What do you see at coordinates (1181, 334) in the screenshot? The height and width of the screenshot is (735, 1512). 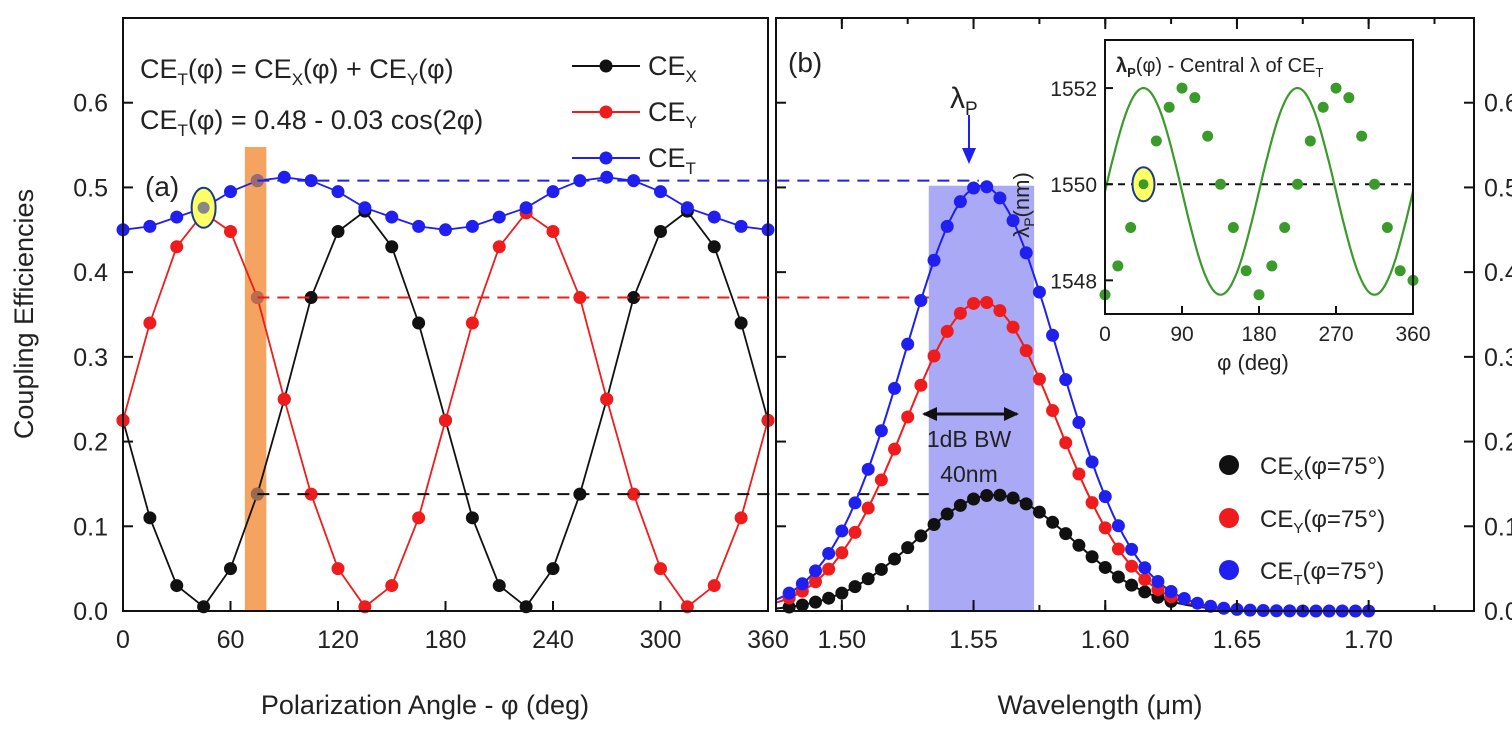 I see `inset-xtick-label: 90` at bounding box center [1181, 334].